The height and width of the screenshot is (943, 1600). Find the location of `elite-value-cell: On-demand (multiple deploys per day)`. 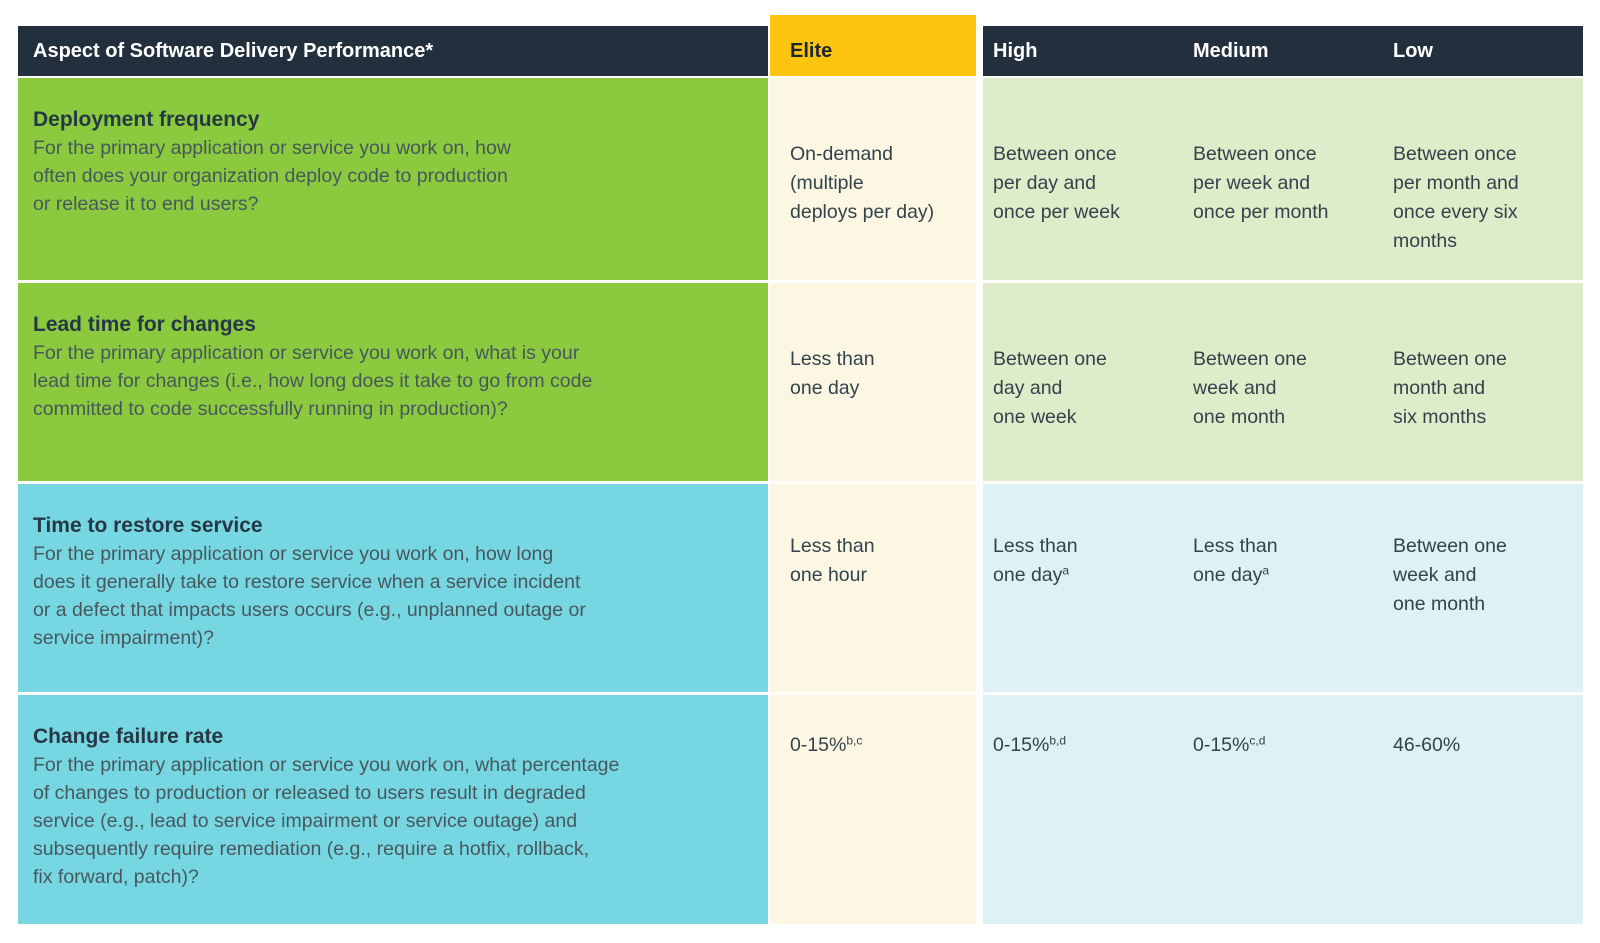

elite-value-cell: On-demand (multiple deploys per day) is located at coordinates (873, 179).